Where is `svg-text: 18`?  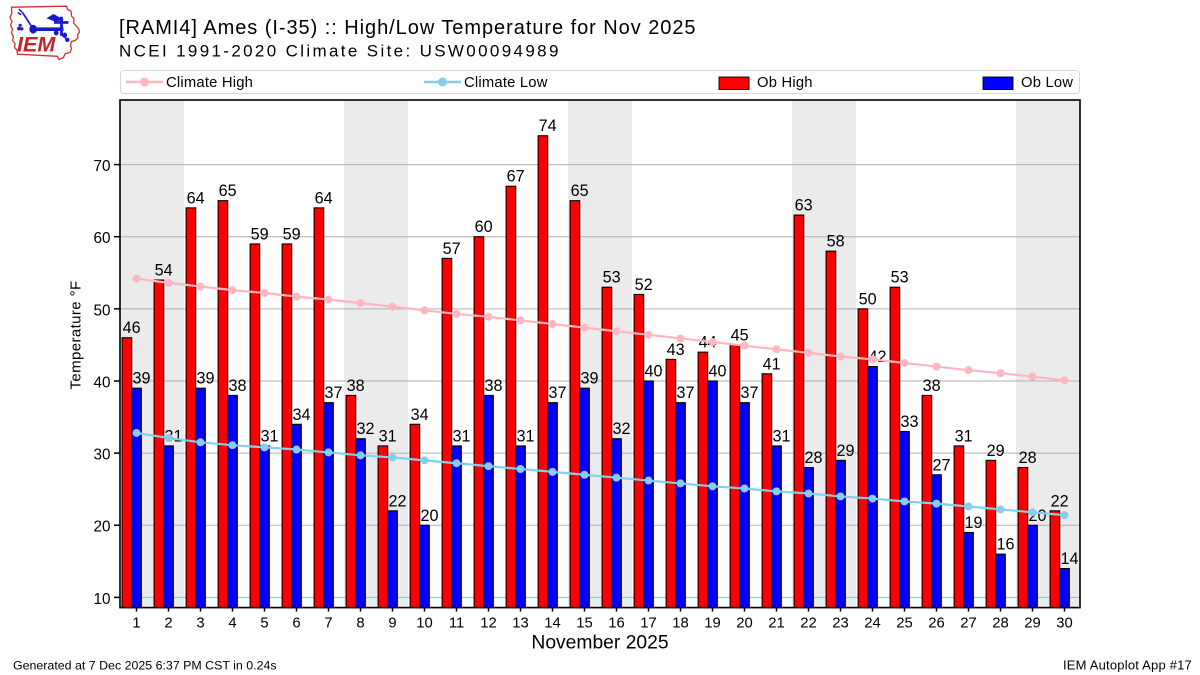 svg-text: 18 is located at coordinates (680, 623).